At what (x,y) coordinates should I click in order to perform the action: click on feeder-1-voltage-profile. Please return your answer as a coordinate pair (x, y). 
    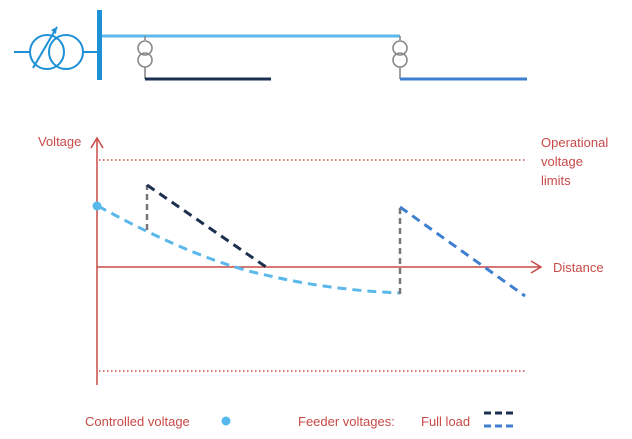
    Looking at the image, I should click on (208, 227).